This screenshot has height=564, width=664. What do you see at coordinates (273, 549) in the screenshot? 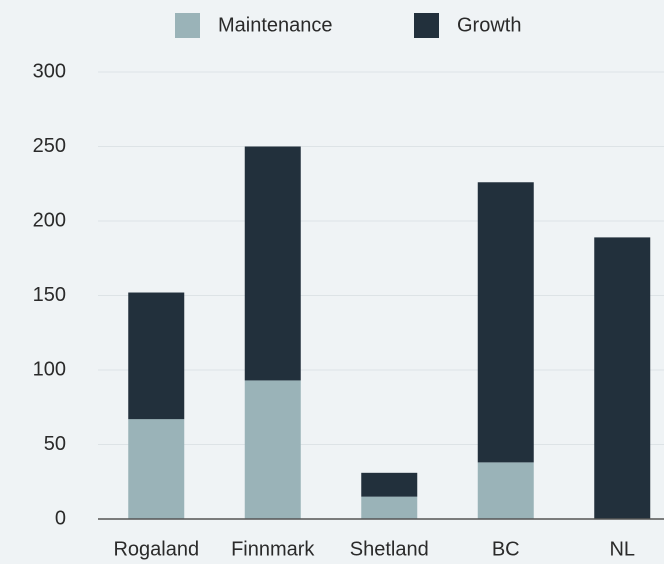
I see `x-tick-label: Finnmark` at bounding box center [273, 549].